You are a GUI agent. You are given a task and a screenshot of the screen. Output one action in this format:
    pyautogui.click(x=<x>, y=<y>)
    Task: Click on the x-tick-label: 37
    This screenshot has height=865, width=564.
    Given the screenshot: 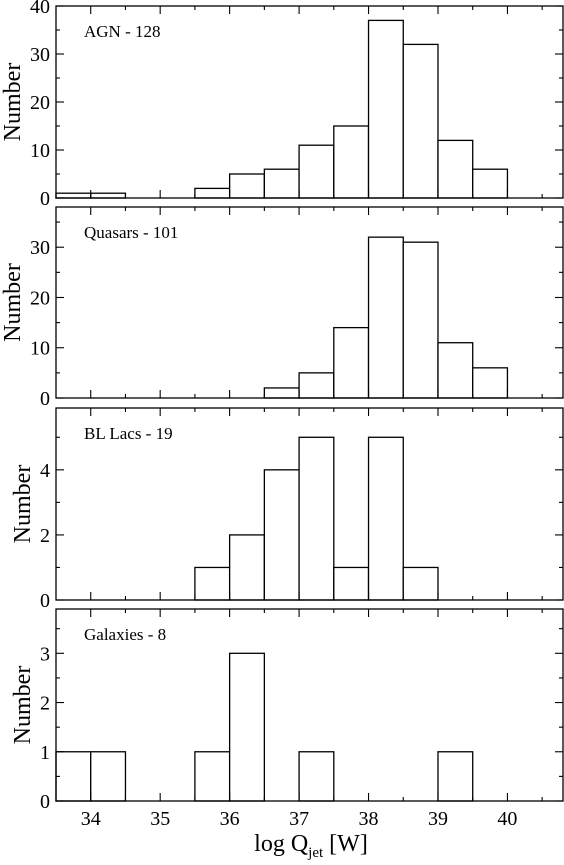 What is the action you would take?
    pyautogui.click(x=299, y=819)
    